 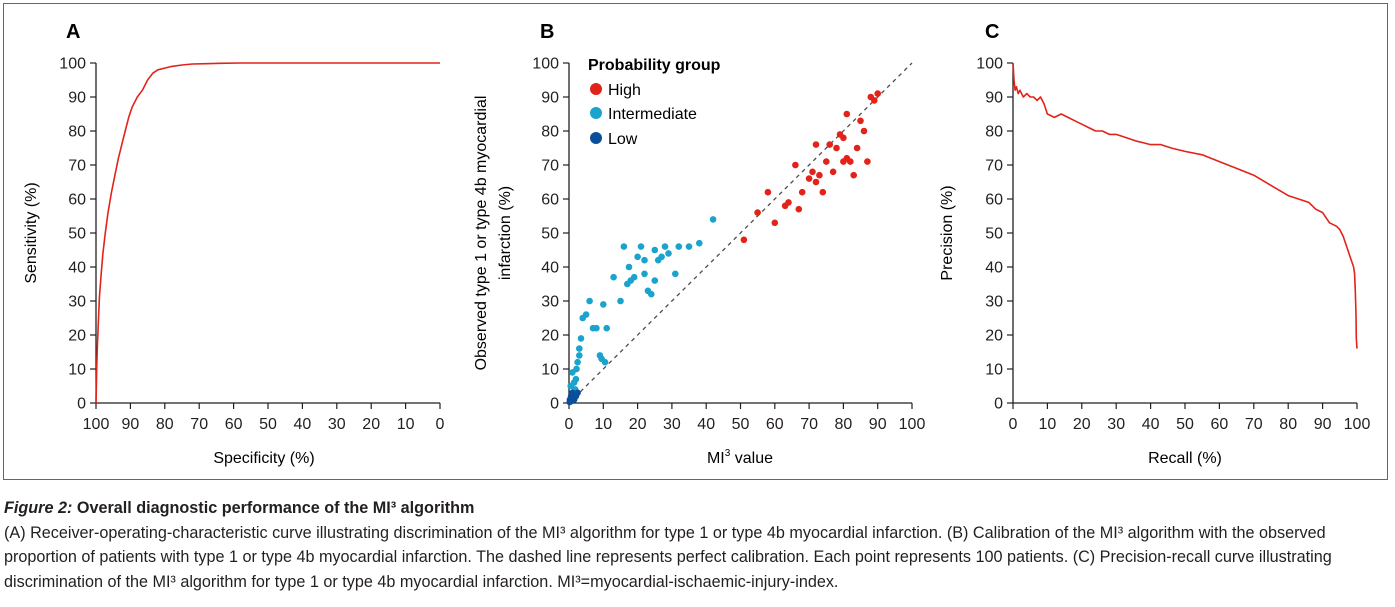 I want to click on legend-title: Probability group, so click(x=654, y=65).